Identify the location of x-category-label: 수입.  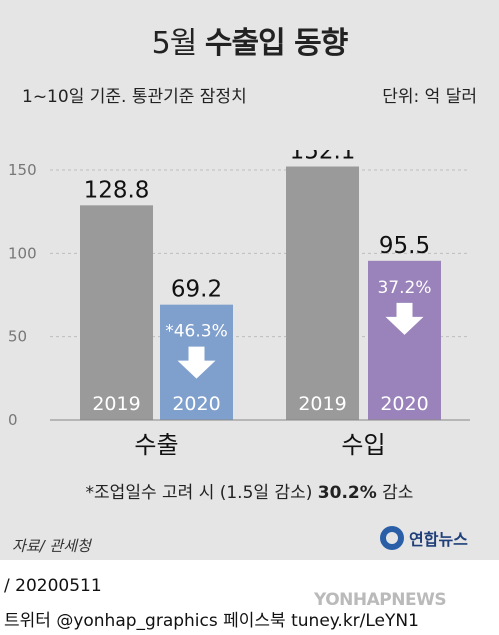
(363, 445).